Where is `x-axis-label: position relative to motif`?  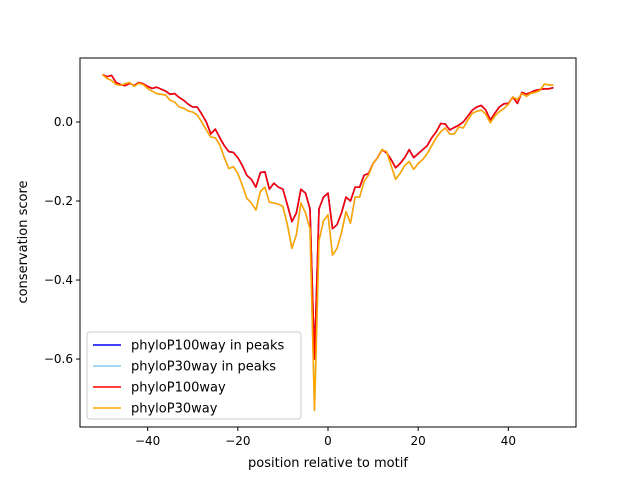
x-axis-label: position relative to motif is located at coordinates (328, 463).